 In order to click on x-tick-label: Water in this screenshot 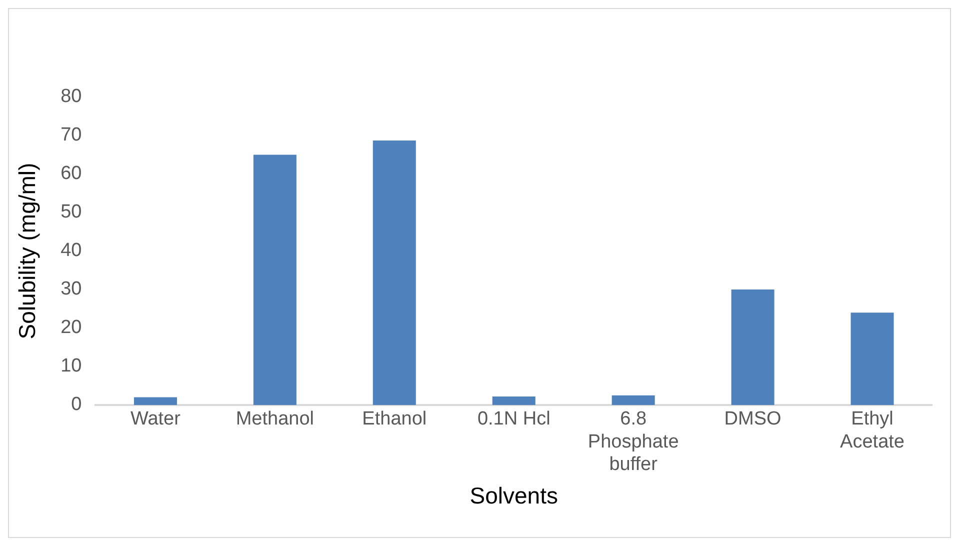, I will do `click(156, 419)`.